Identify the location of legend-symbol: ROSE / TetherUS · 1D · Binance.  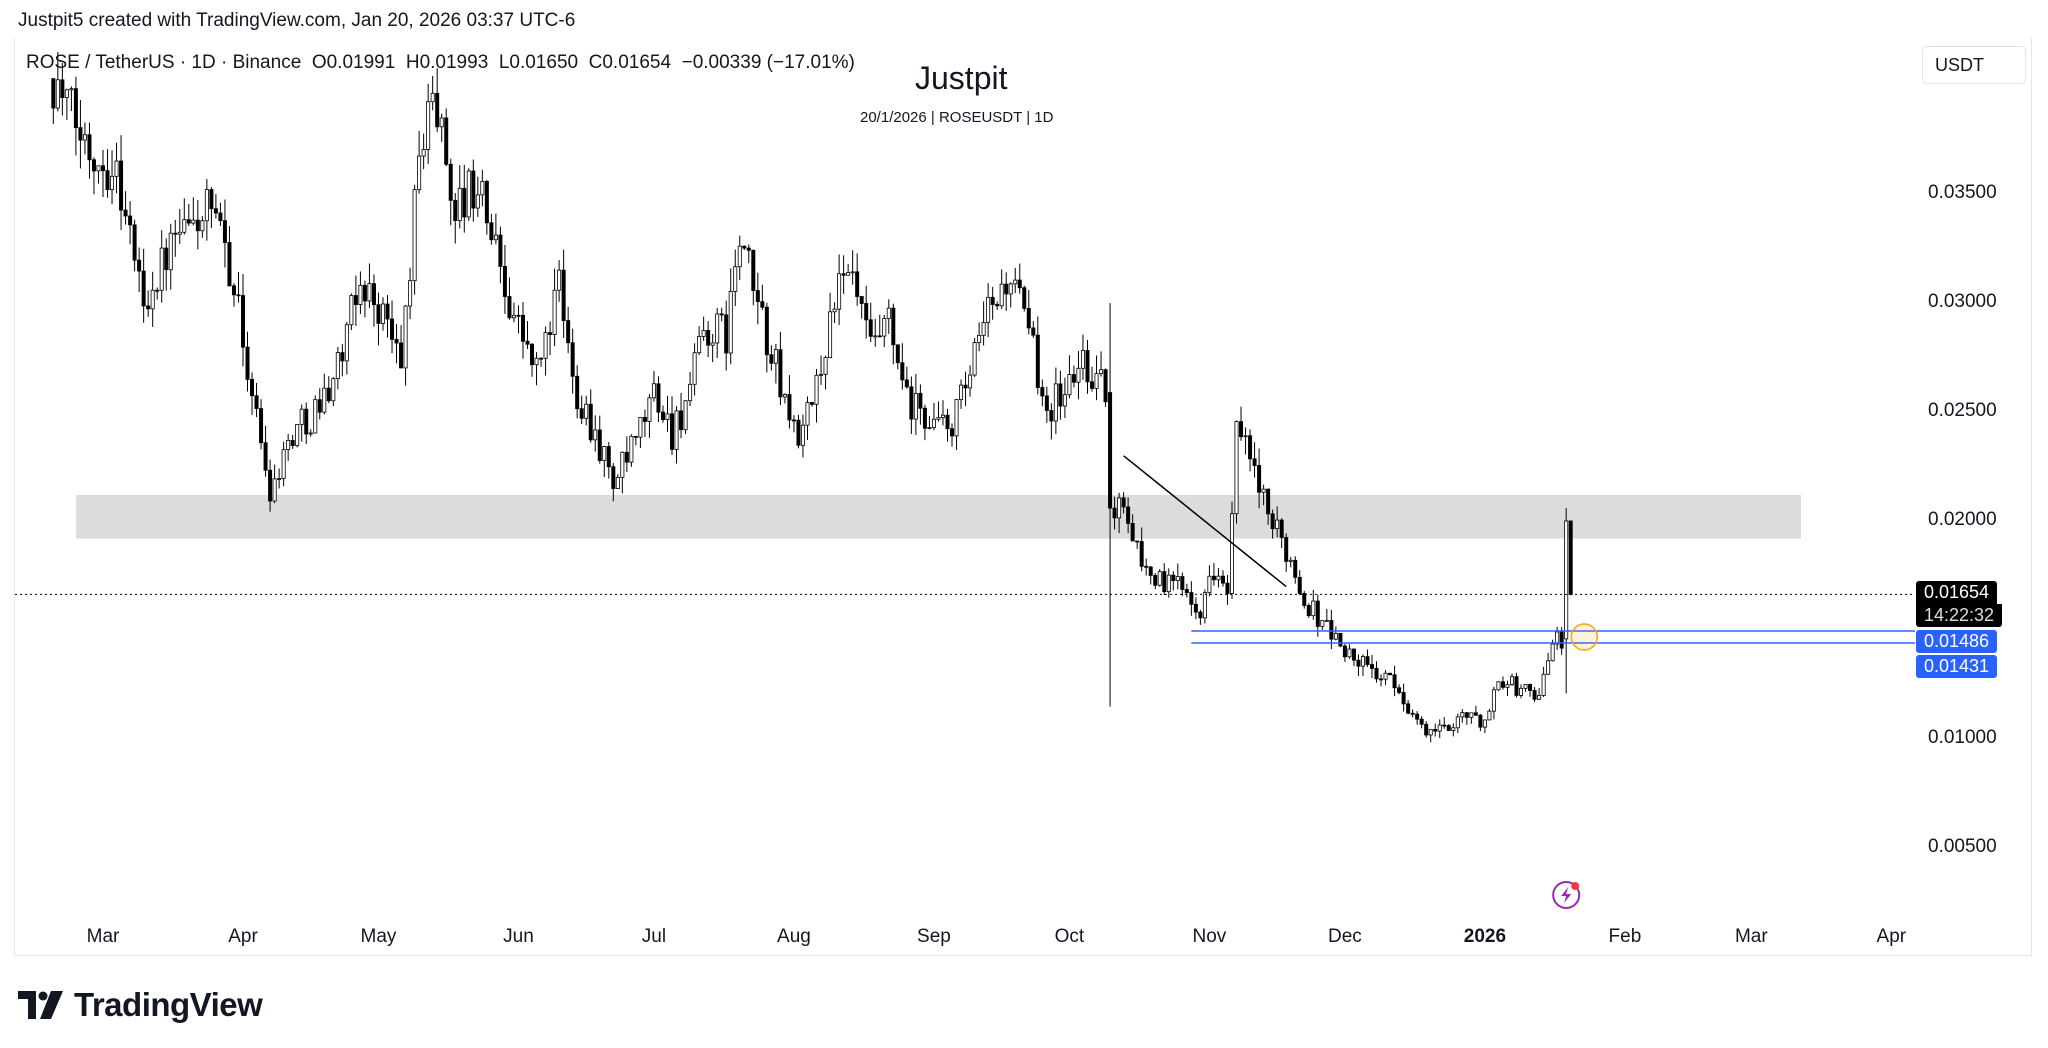
(164, 62).